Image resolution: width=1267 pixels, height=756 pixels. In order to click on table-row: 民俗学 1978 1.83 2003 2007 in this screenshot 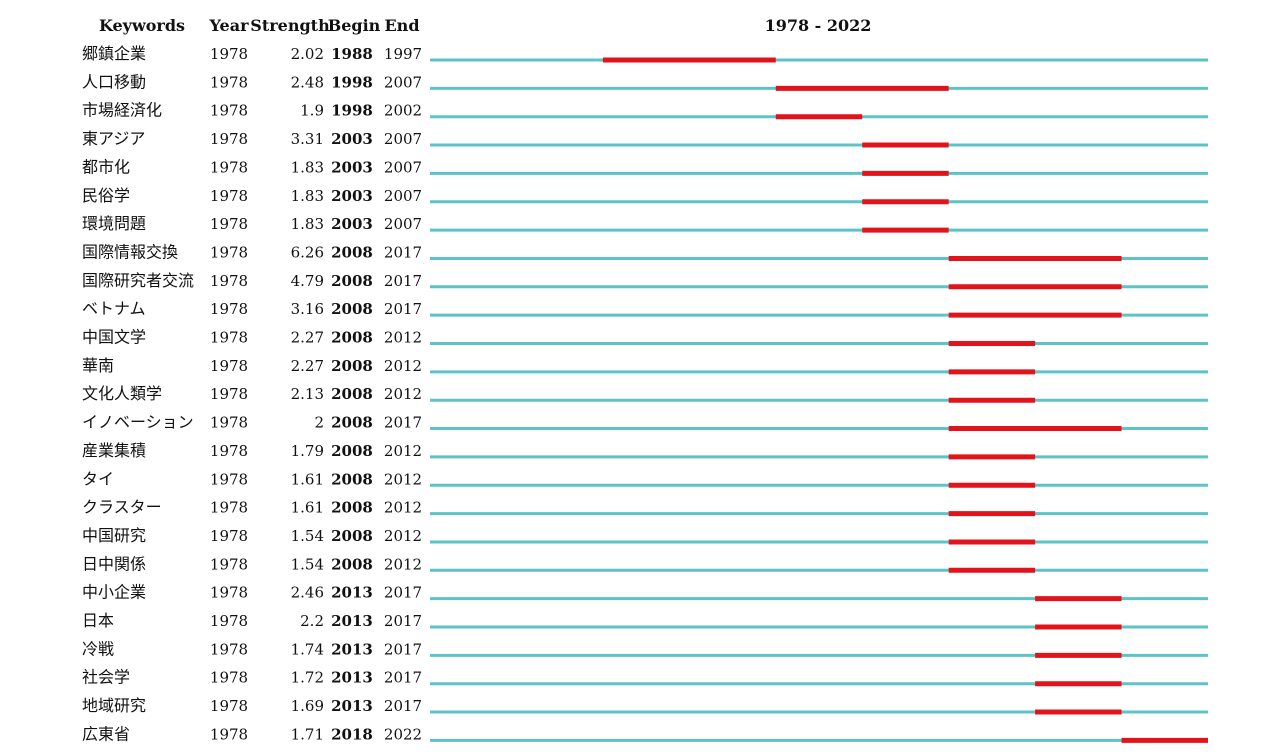, I will do `click(645, 195)`.